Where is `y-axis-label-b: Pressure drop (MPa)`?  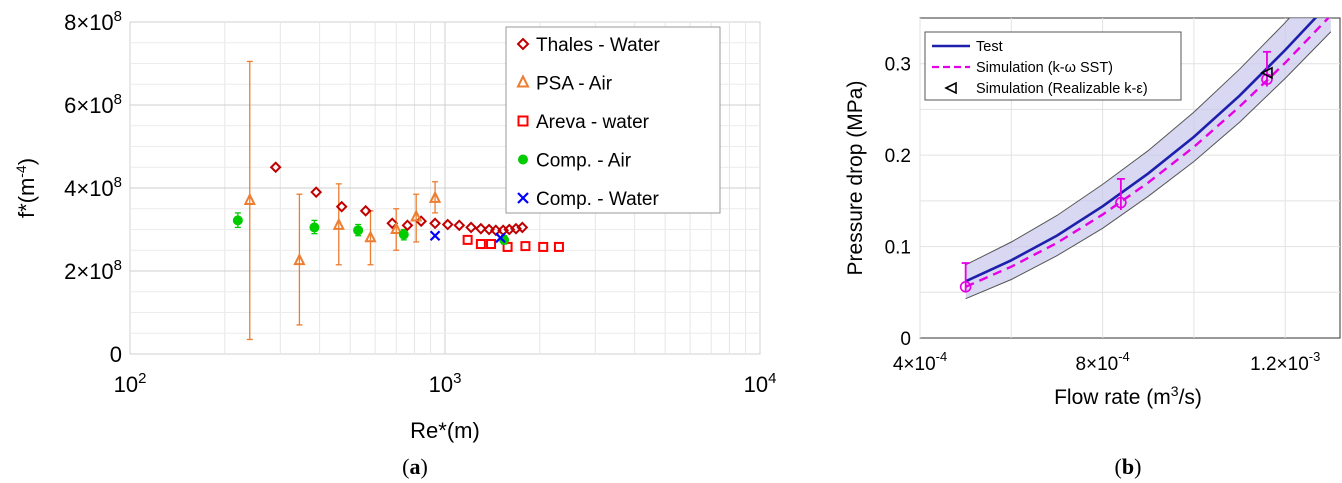 y-axis-label-b: Pressure drop (MPa) is located at coordinates (855, 178).